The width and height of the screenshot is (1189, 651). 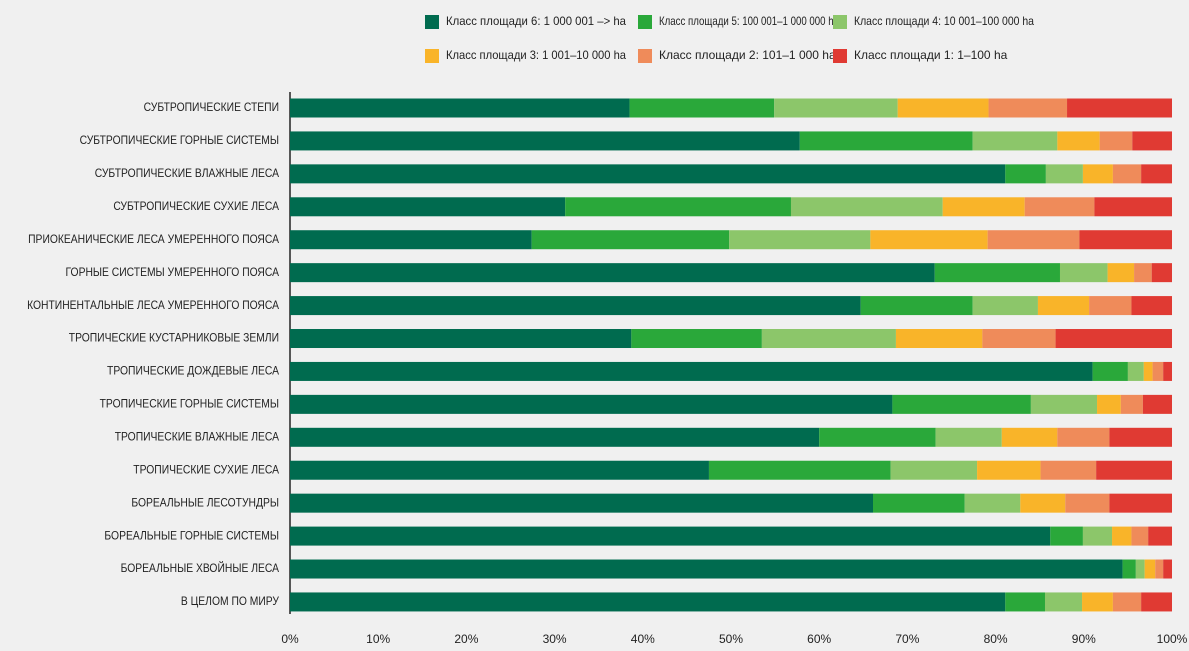 I want to click on x-tick-label: 20%, so click(x=466, y=639).